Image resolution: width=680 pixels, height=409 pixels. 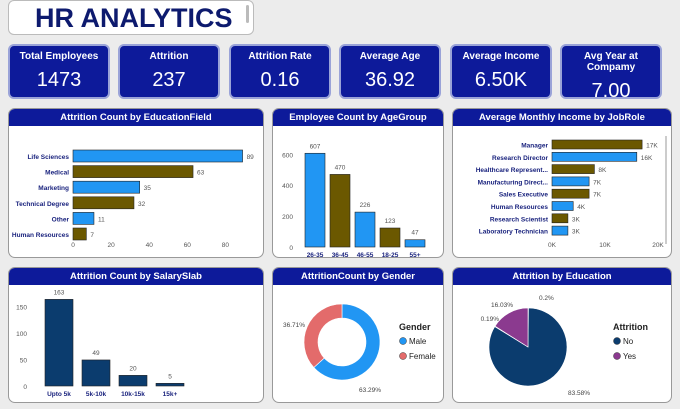 What do you see at coordinates (502, 305) in the screenshot?
I see `slice-label: 16.03%` at bounding box center [502, 305].